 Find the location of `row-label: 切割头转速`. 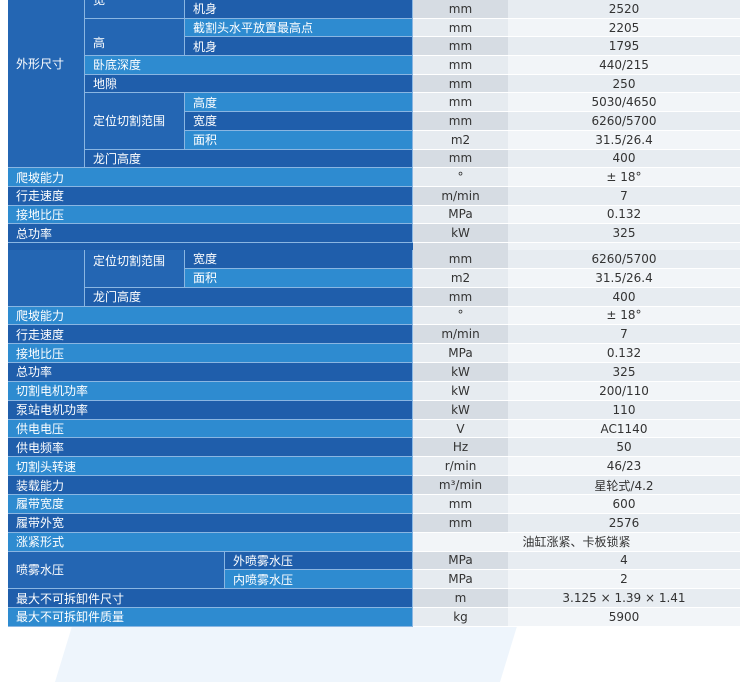

row-label: 切割头转速 is located at coordinates (210, 467).